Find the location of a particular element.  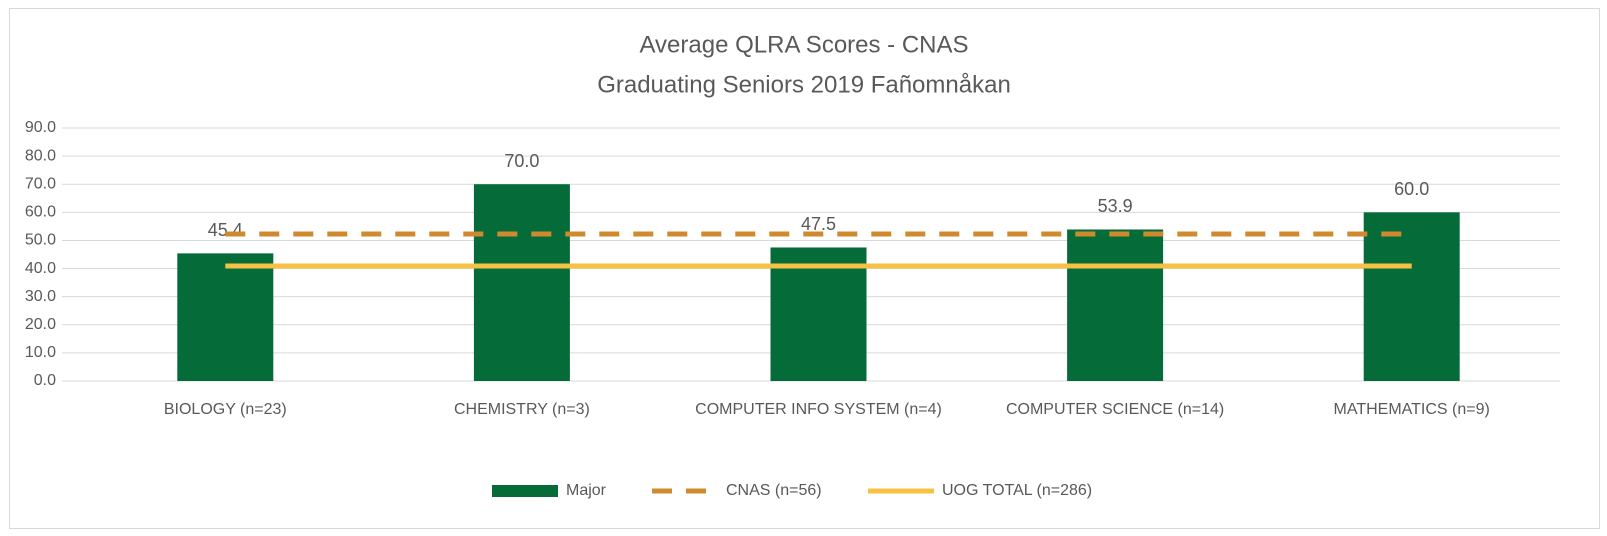

y-tick-label: 30.0 is located at coordinates (40, 296).